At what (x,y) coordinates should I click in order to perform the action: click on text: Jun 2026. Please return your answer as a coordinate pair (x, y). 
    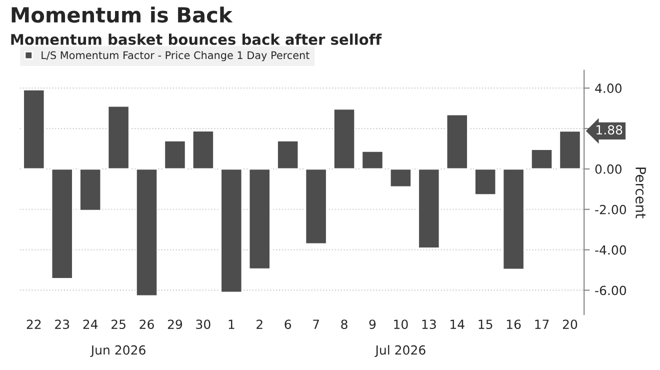
    Looking at the image, I should click on (118, 351).